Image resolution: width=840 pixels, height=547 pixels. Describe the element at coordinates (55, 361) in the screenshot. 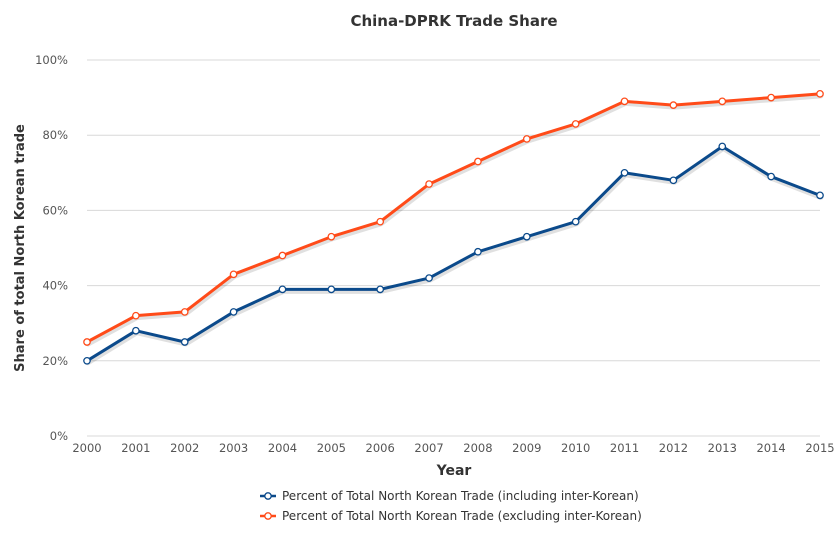

I see `y-tick-label: 20%` at that location.